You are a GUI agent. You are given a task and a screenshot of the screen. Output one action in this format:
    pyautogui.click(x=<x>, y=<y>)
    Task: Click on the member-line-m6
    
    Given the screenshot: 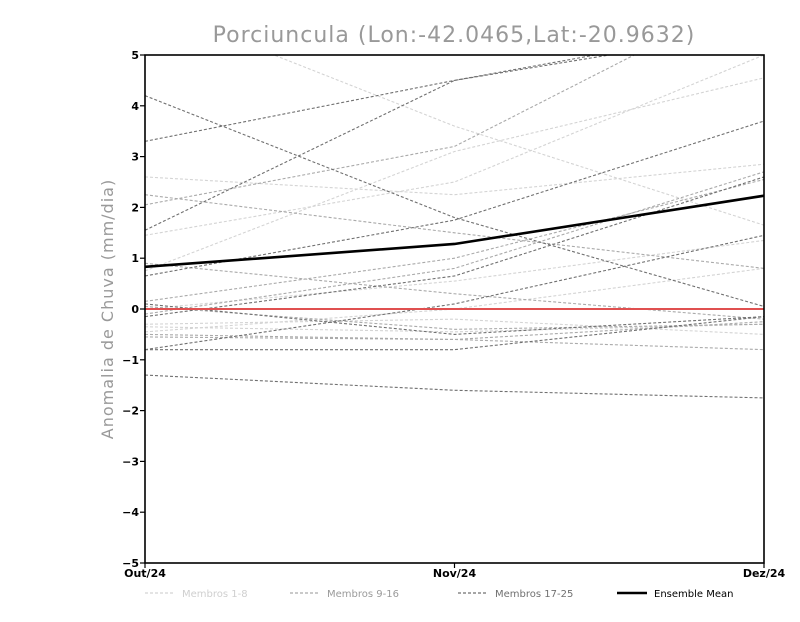 What is the action you would take?
    pyautogui.click(x=454, y=328)
    